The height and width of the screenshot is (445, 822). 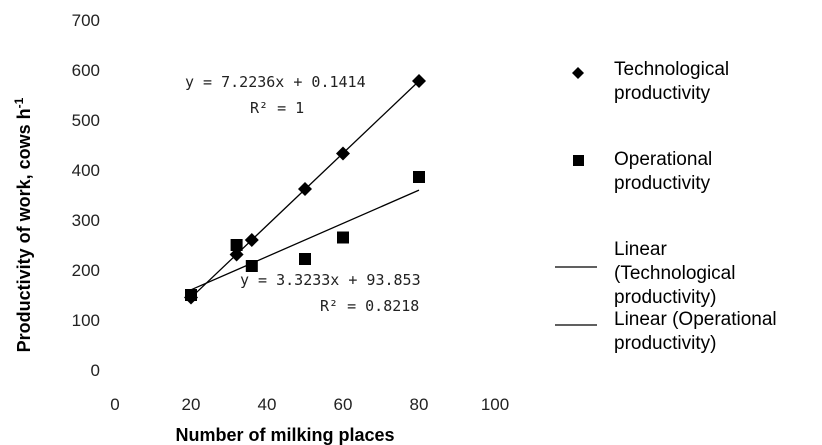 I want to click on y-tick-label: 0, so click(x=95, y=370).